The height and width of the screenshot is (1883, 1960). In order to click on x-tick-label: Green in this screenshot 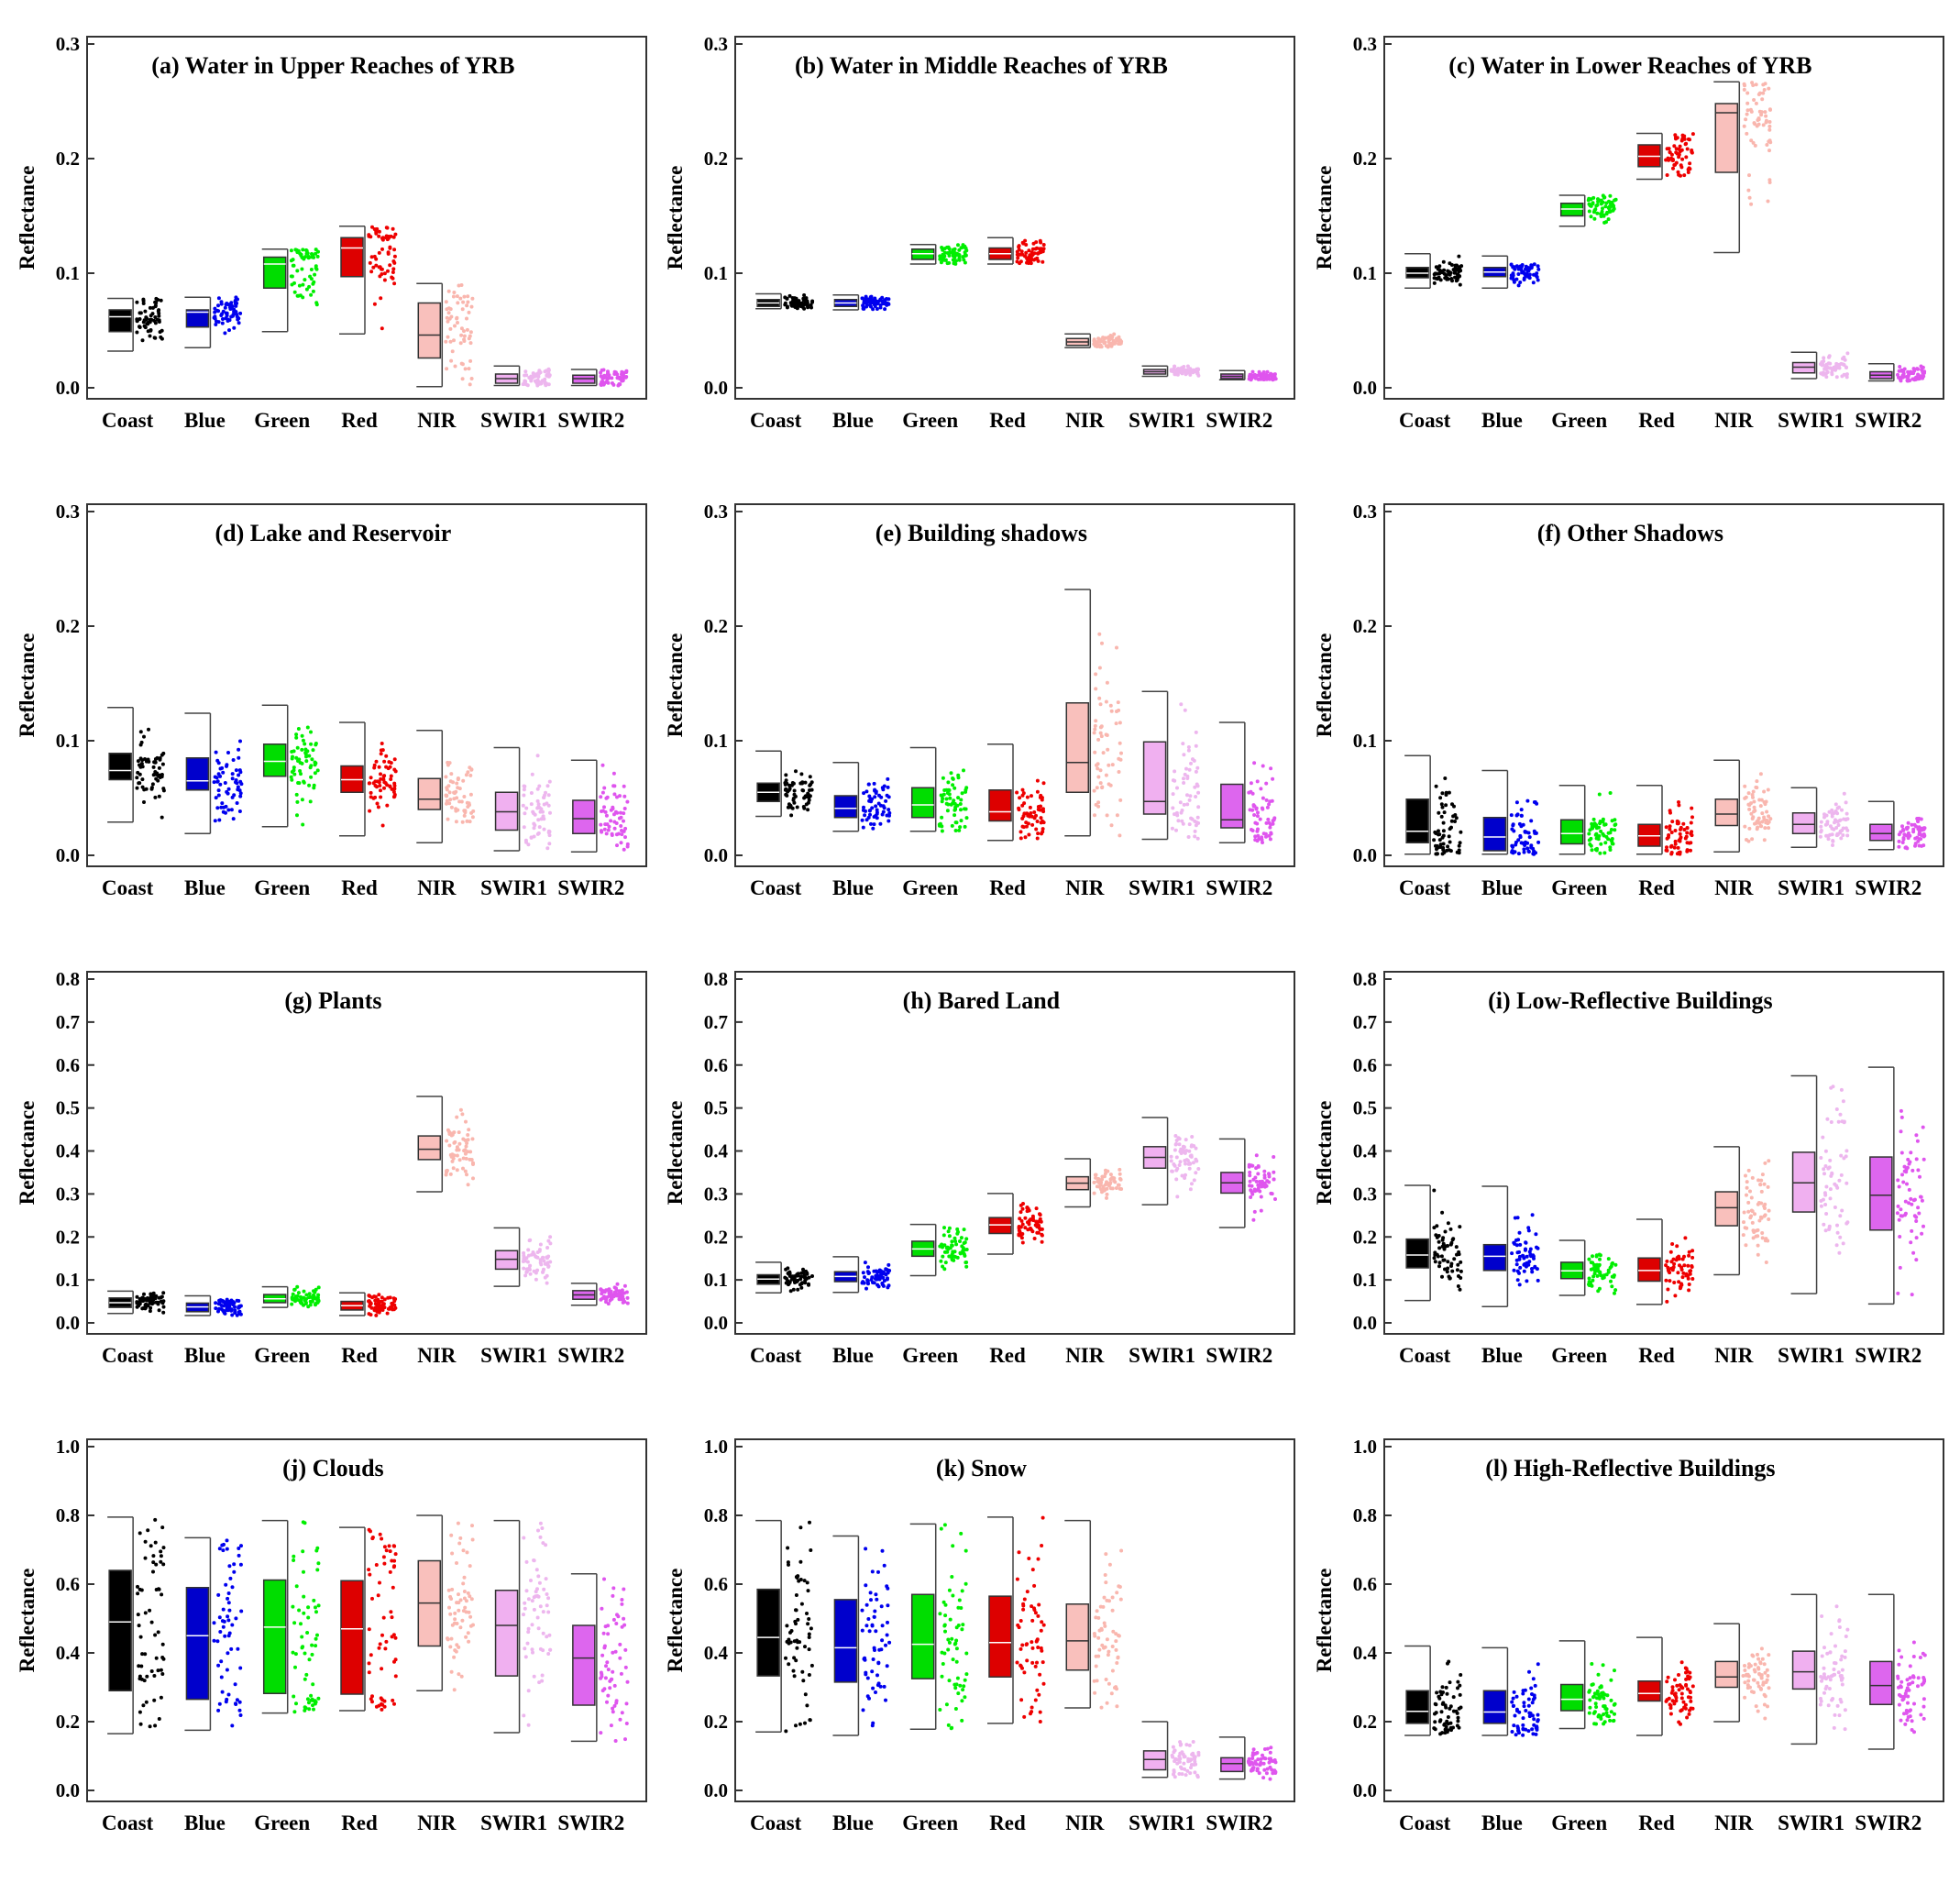, I will do `click(930, 1355)`.